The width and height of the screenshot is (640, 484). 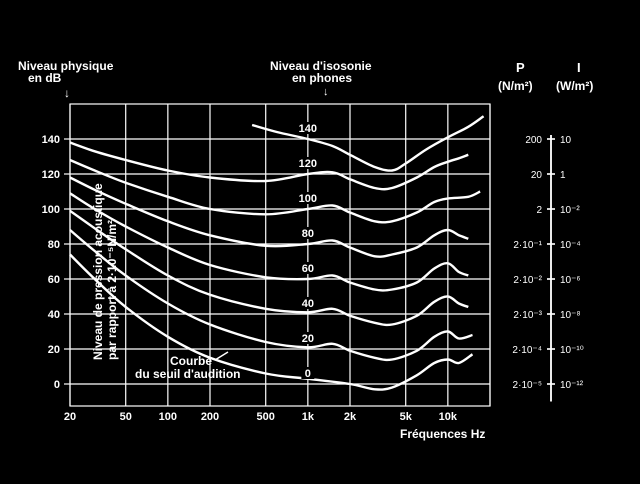 What do you see at coordinates (572, 385) in the screenshot?
I see `i-label-0: 10⁻¹²` at bounding box center [572, 385].